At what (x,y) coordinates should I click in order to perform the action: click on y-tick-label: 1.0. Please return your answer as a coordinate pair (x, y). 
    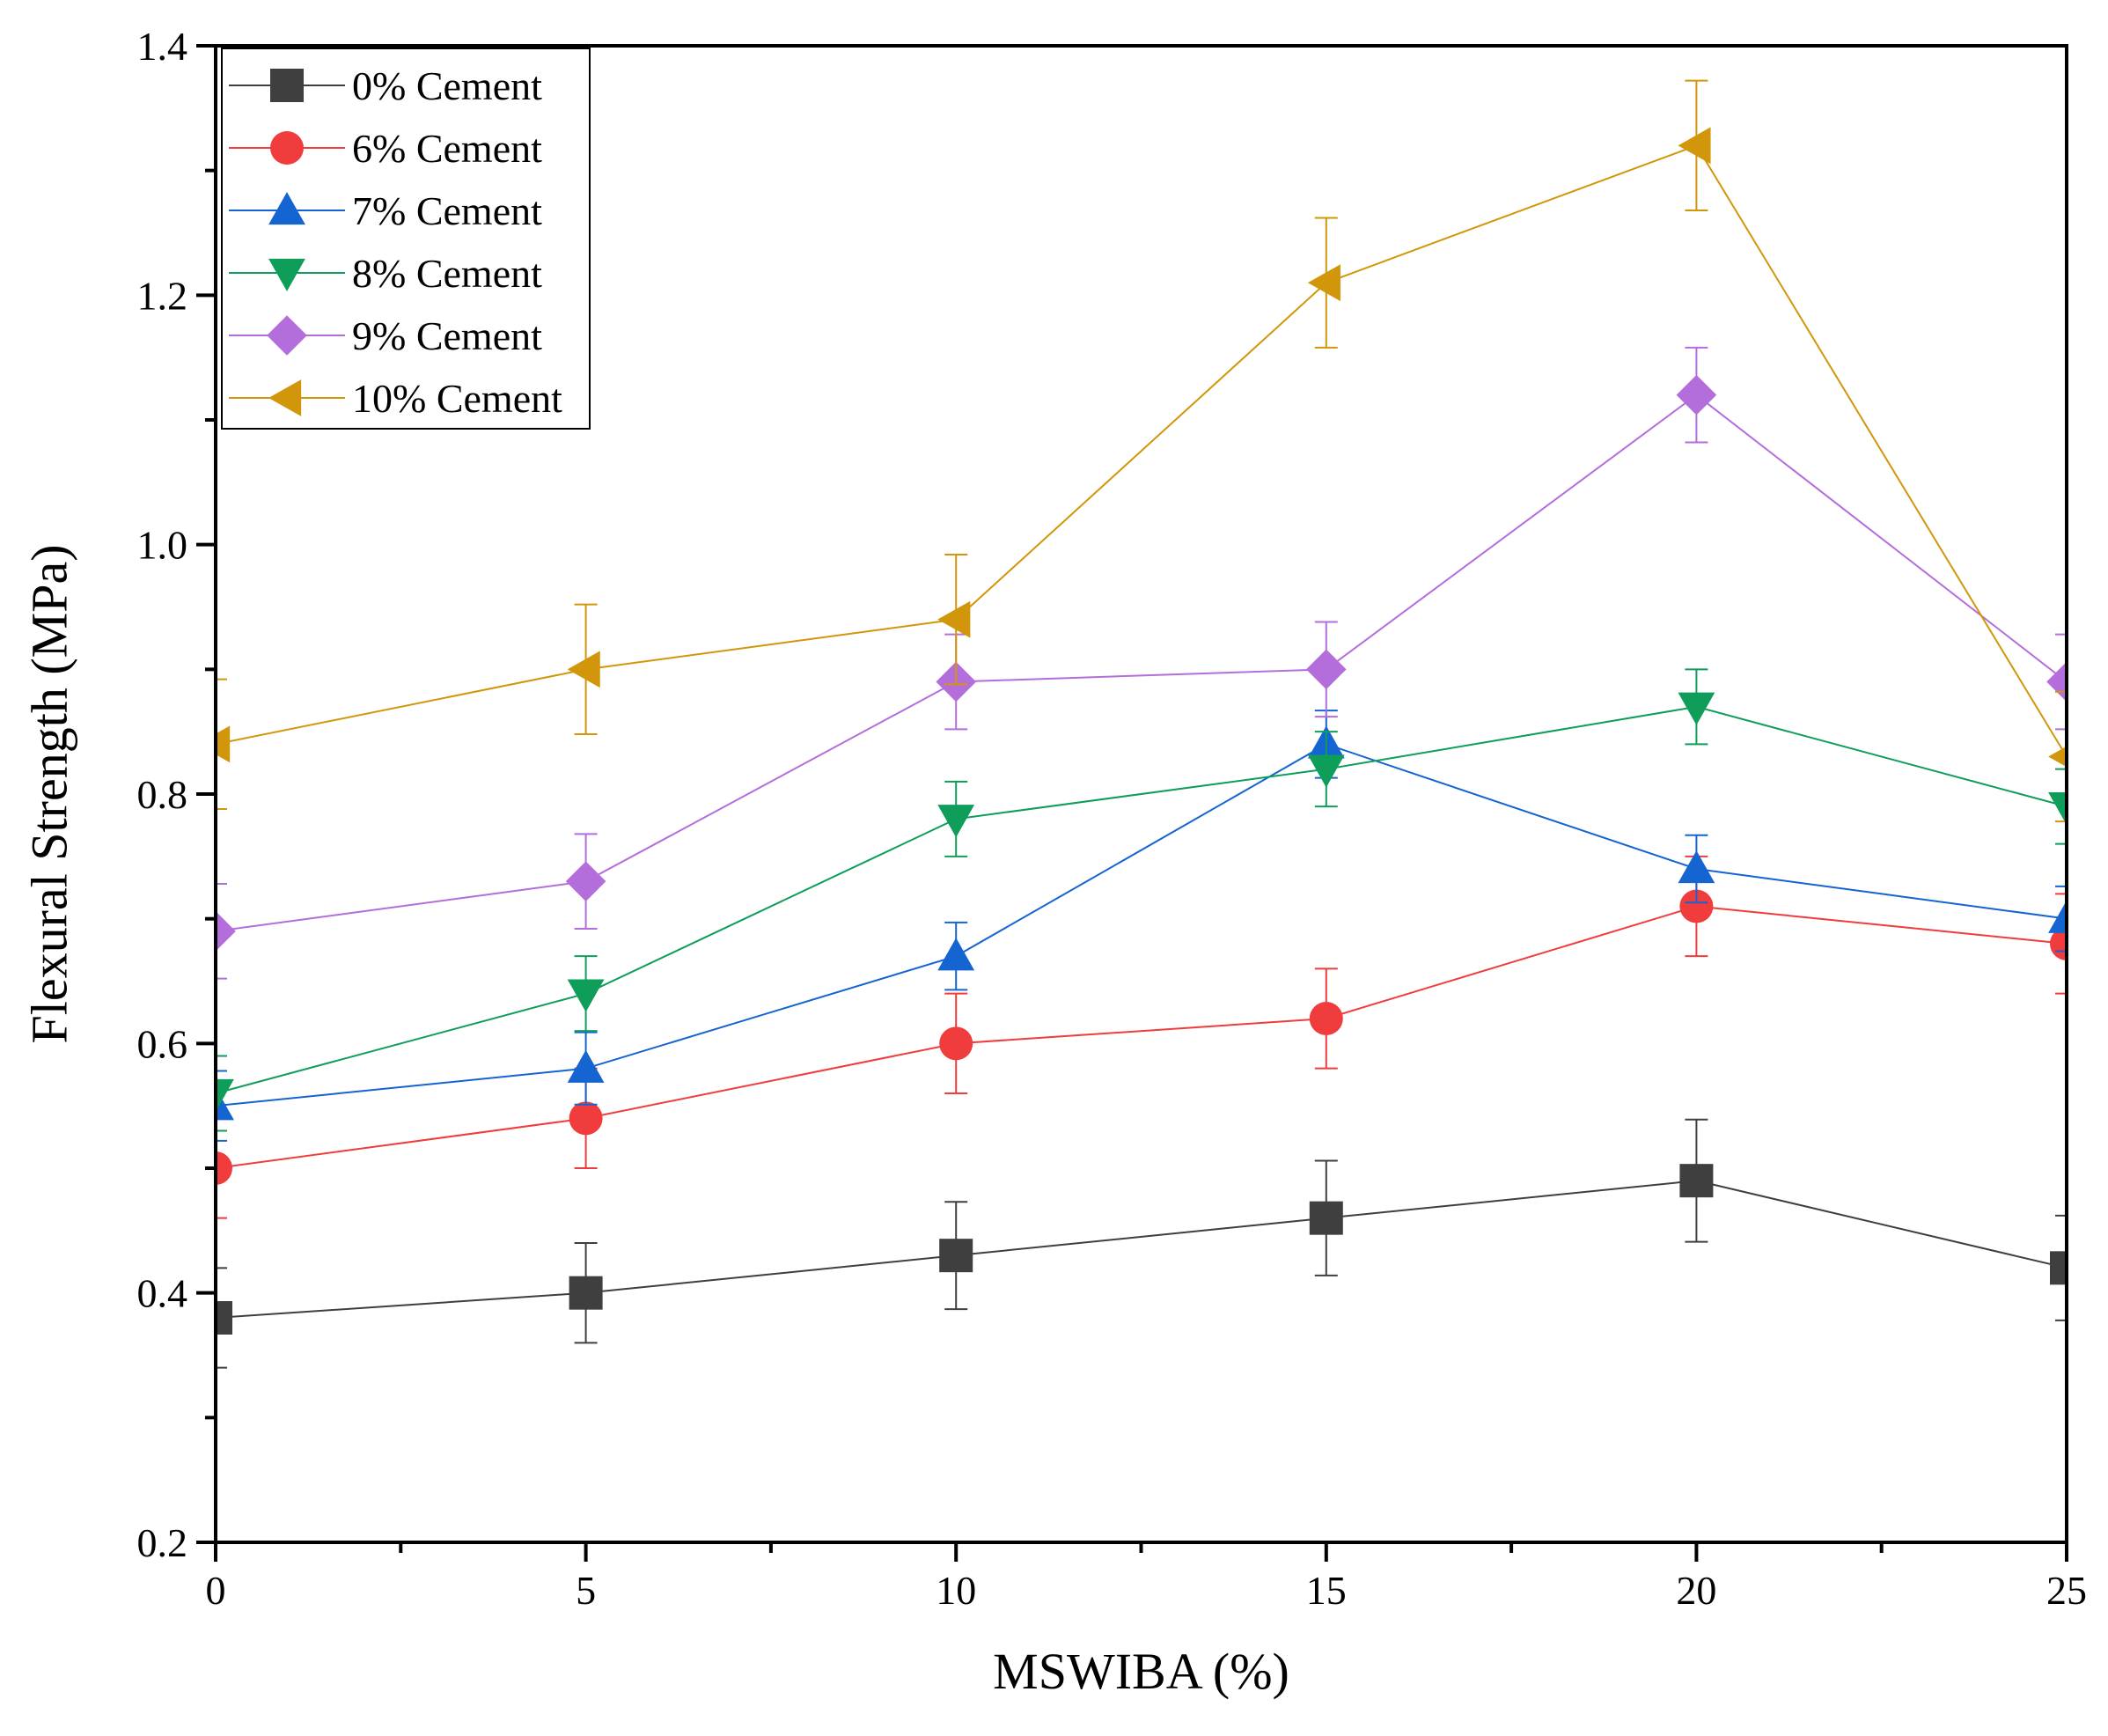
    Looking at the image, I should click on (162, 545).